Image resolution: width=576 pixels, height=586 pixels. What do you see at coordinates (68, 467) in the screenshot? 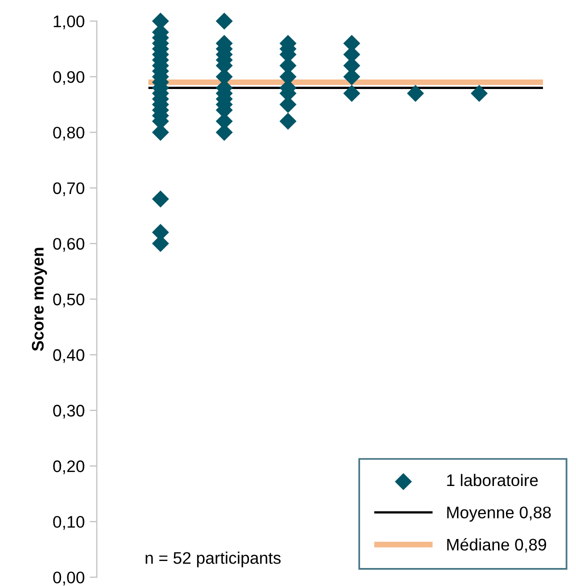
I see `y-tick-label: 0,20` at bounding box center [68, 467].